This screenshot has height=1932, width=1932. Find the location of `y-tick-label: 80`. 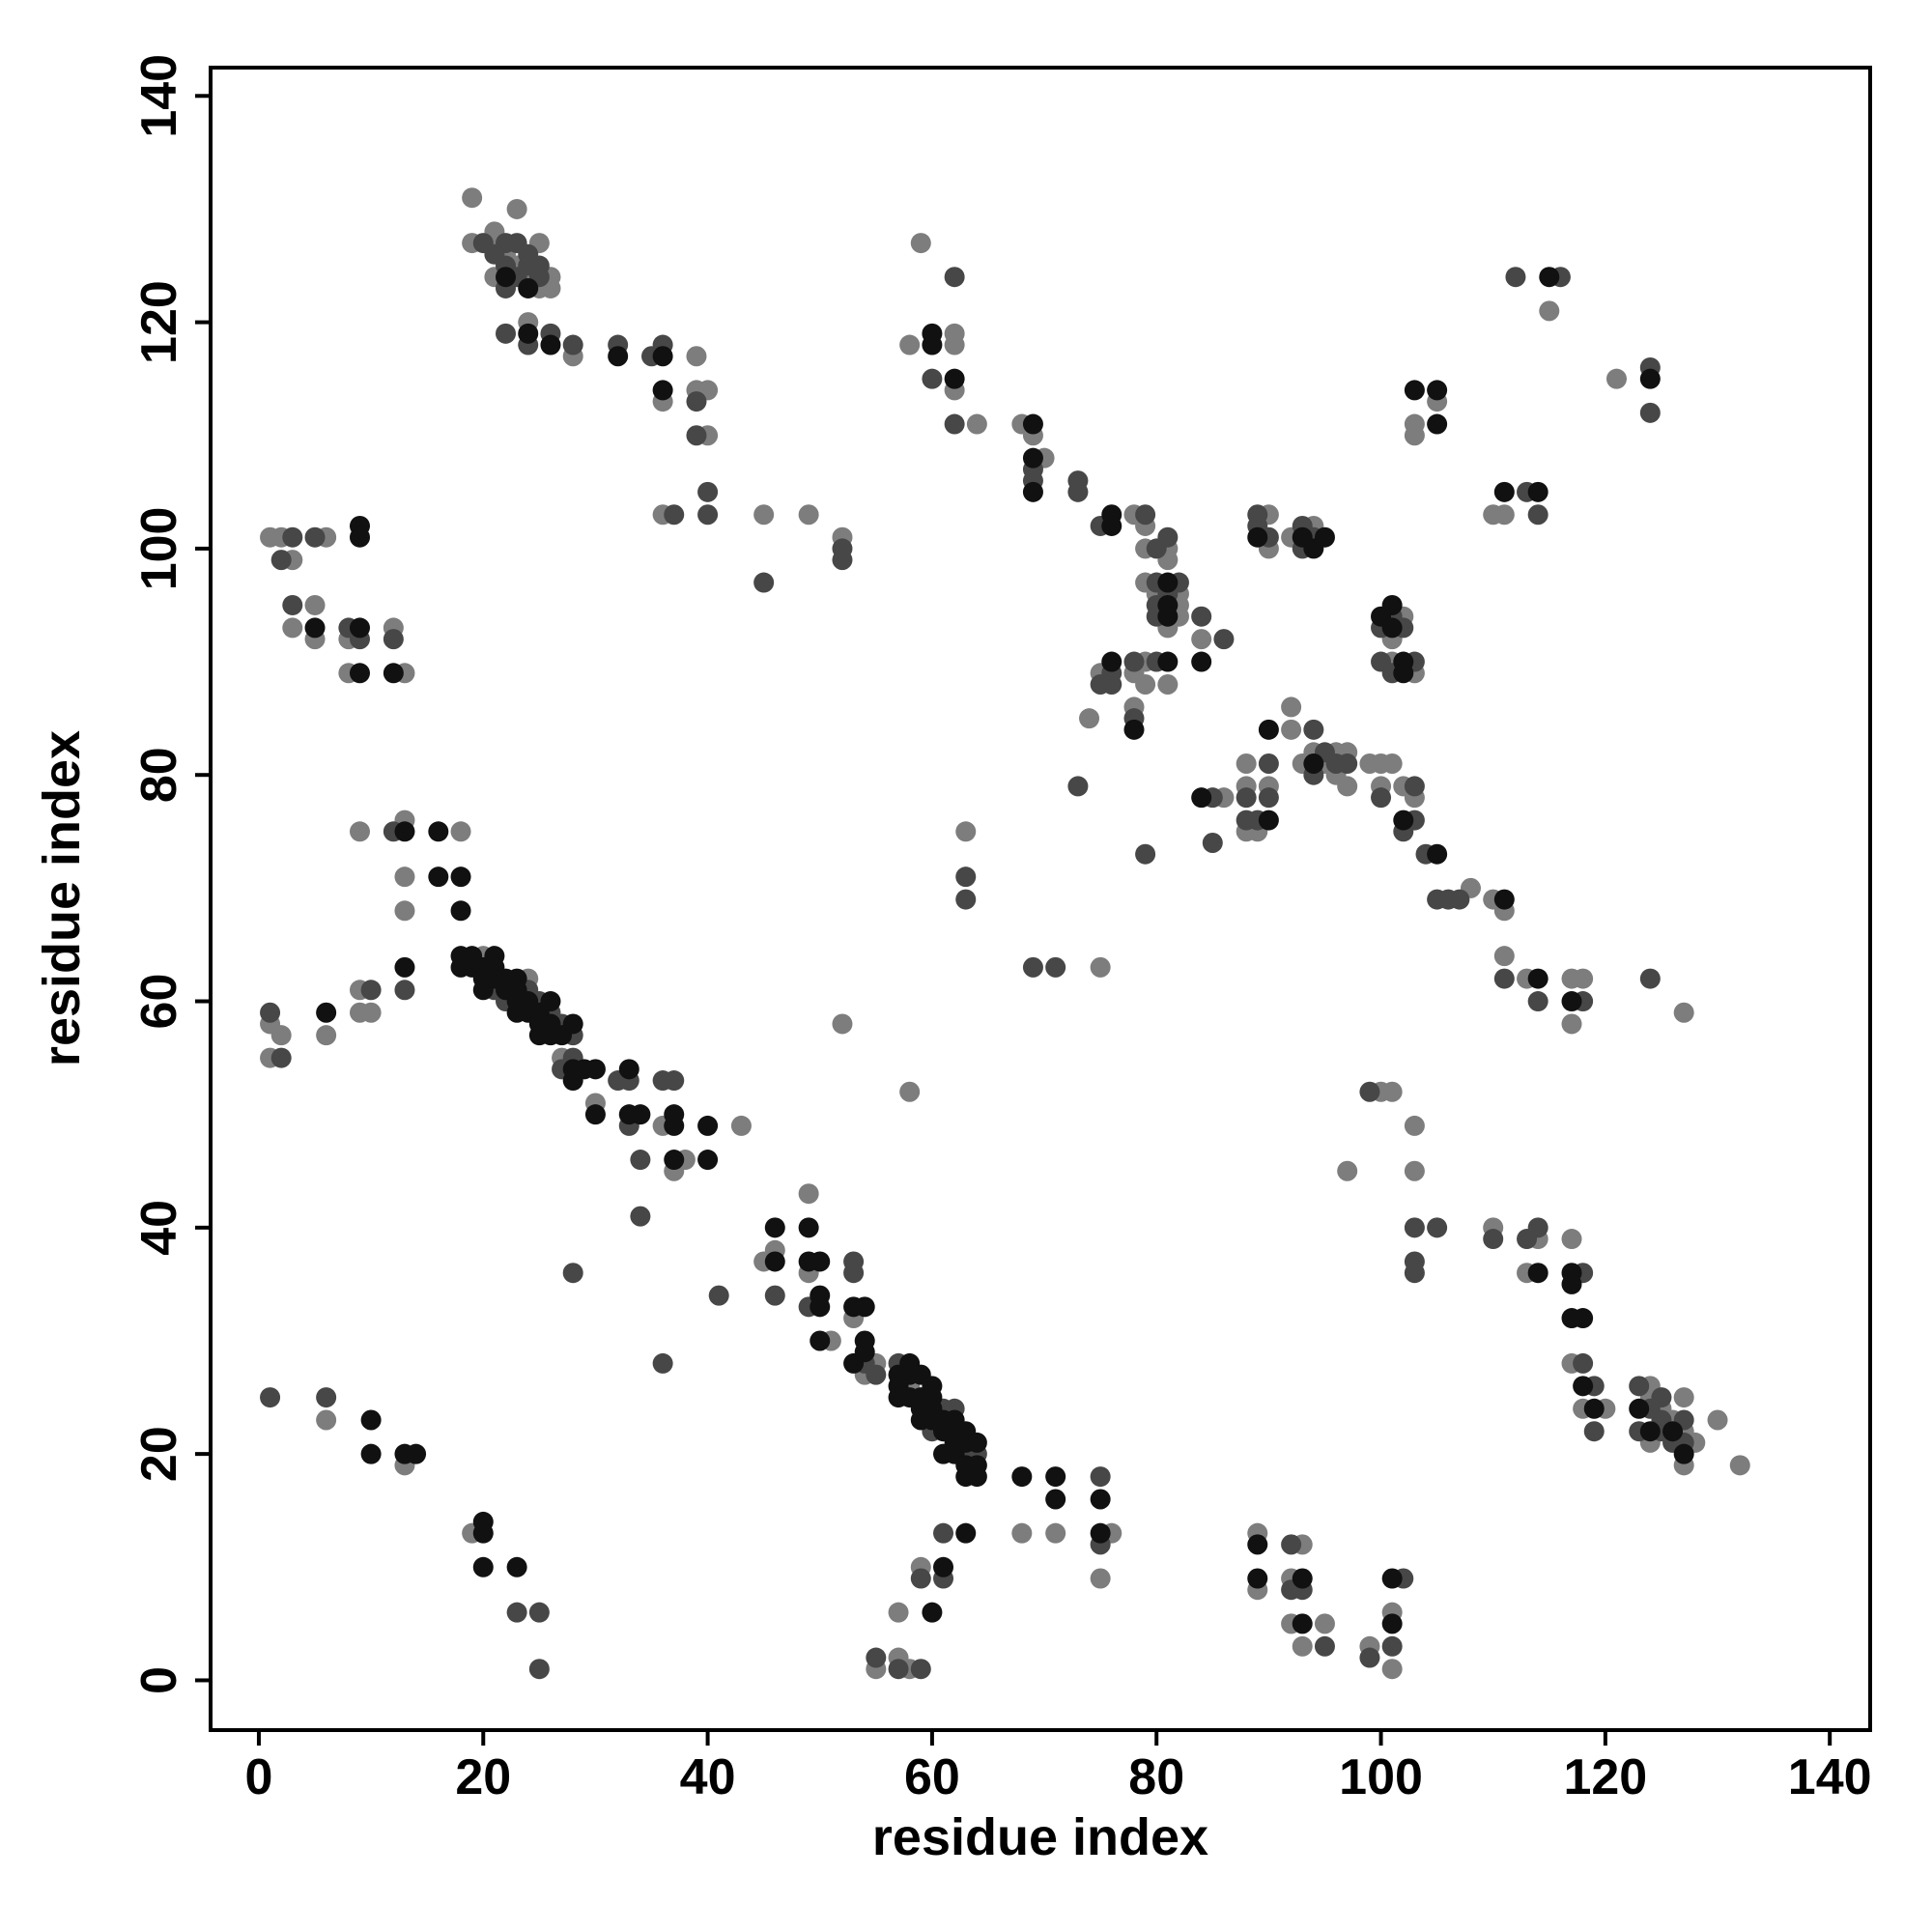

y-tick-label: 80 is located at coordinates (159, 775).